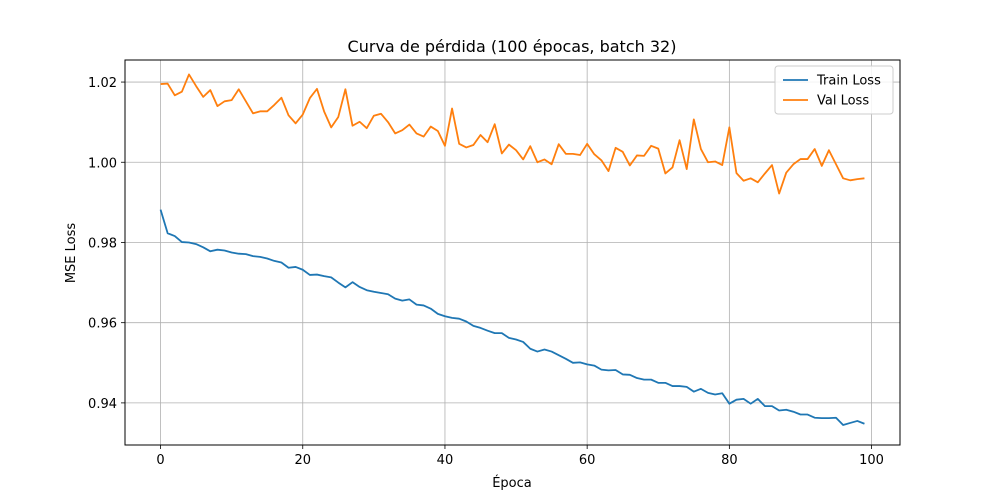 This screenshot has width=1000, height=500. I want to click on x-axis-label: Época, so click(512, 483).